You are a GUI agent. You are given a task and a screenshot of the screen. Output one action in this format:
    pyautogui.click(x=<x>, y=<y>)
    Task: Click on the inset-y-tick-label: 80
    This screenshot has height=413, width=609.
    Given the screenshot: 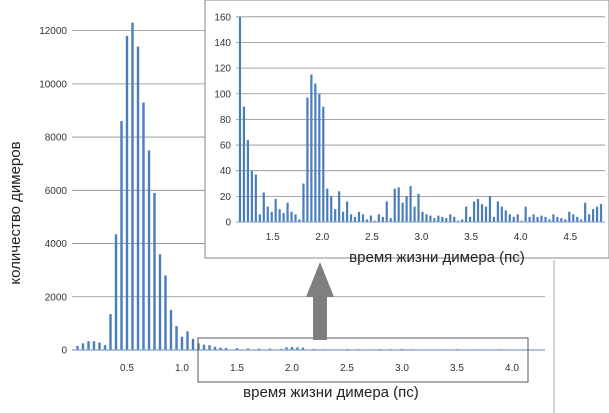 What is the action you would take?
    pyautogui.click(x=226, y=120)
    